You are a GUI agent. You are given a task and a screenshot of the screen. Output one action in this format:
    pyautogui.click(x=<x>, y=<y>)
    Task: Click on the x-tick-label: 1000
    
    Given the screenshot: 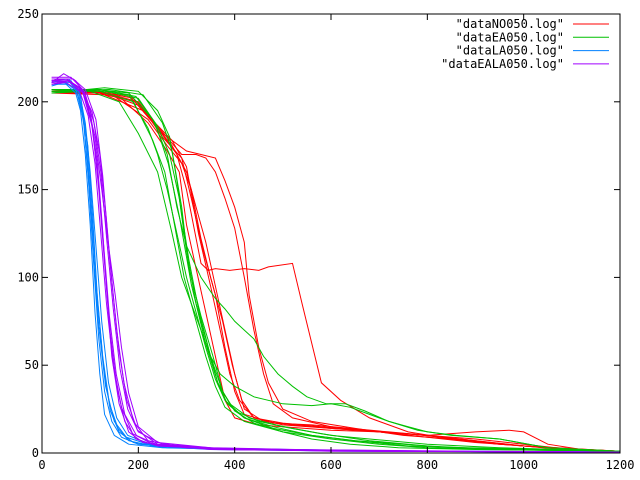 What is the action you would take?
    pyautogui.click(x=523, y=465)
    